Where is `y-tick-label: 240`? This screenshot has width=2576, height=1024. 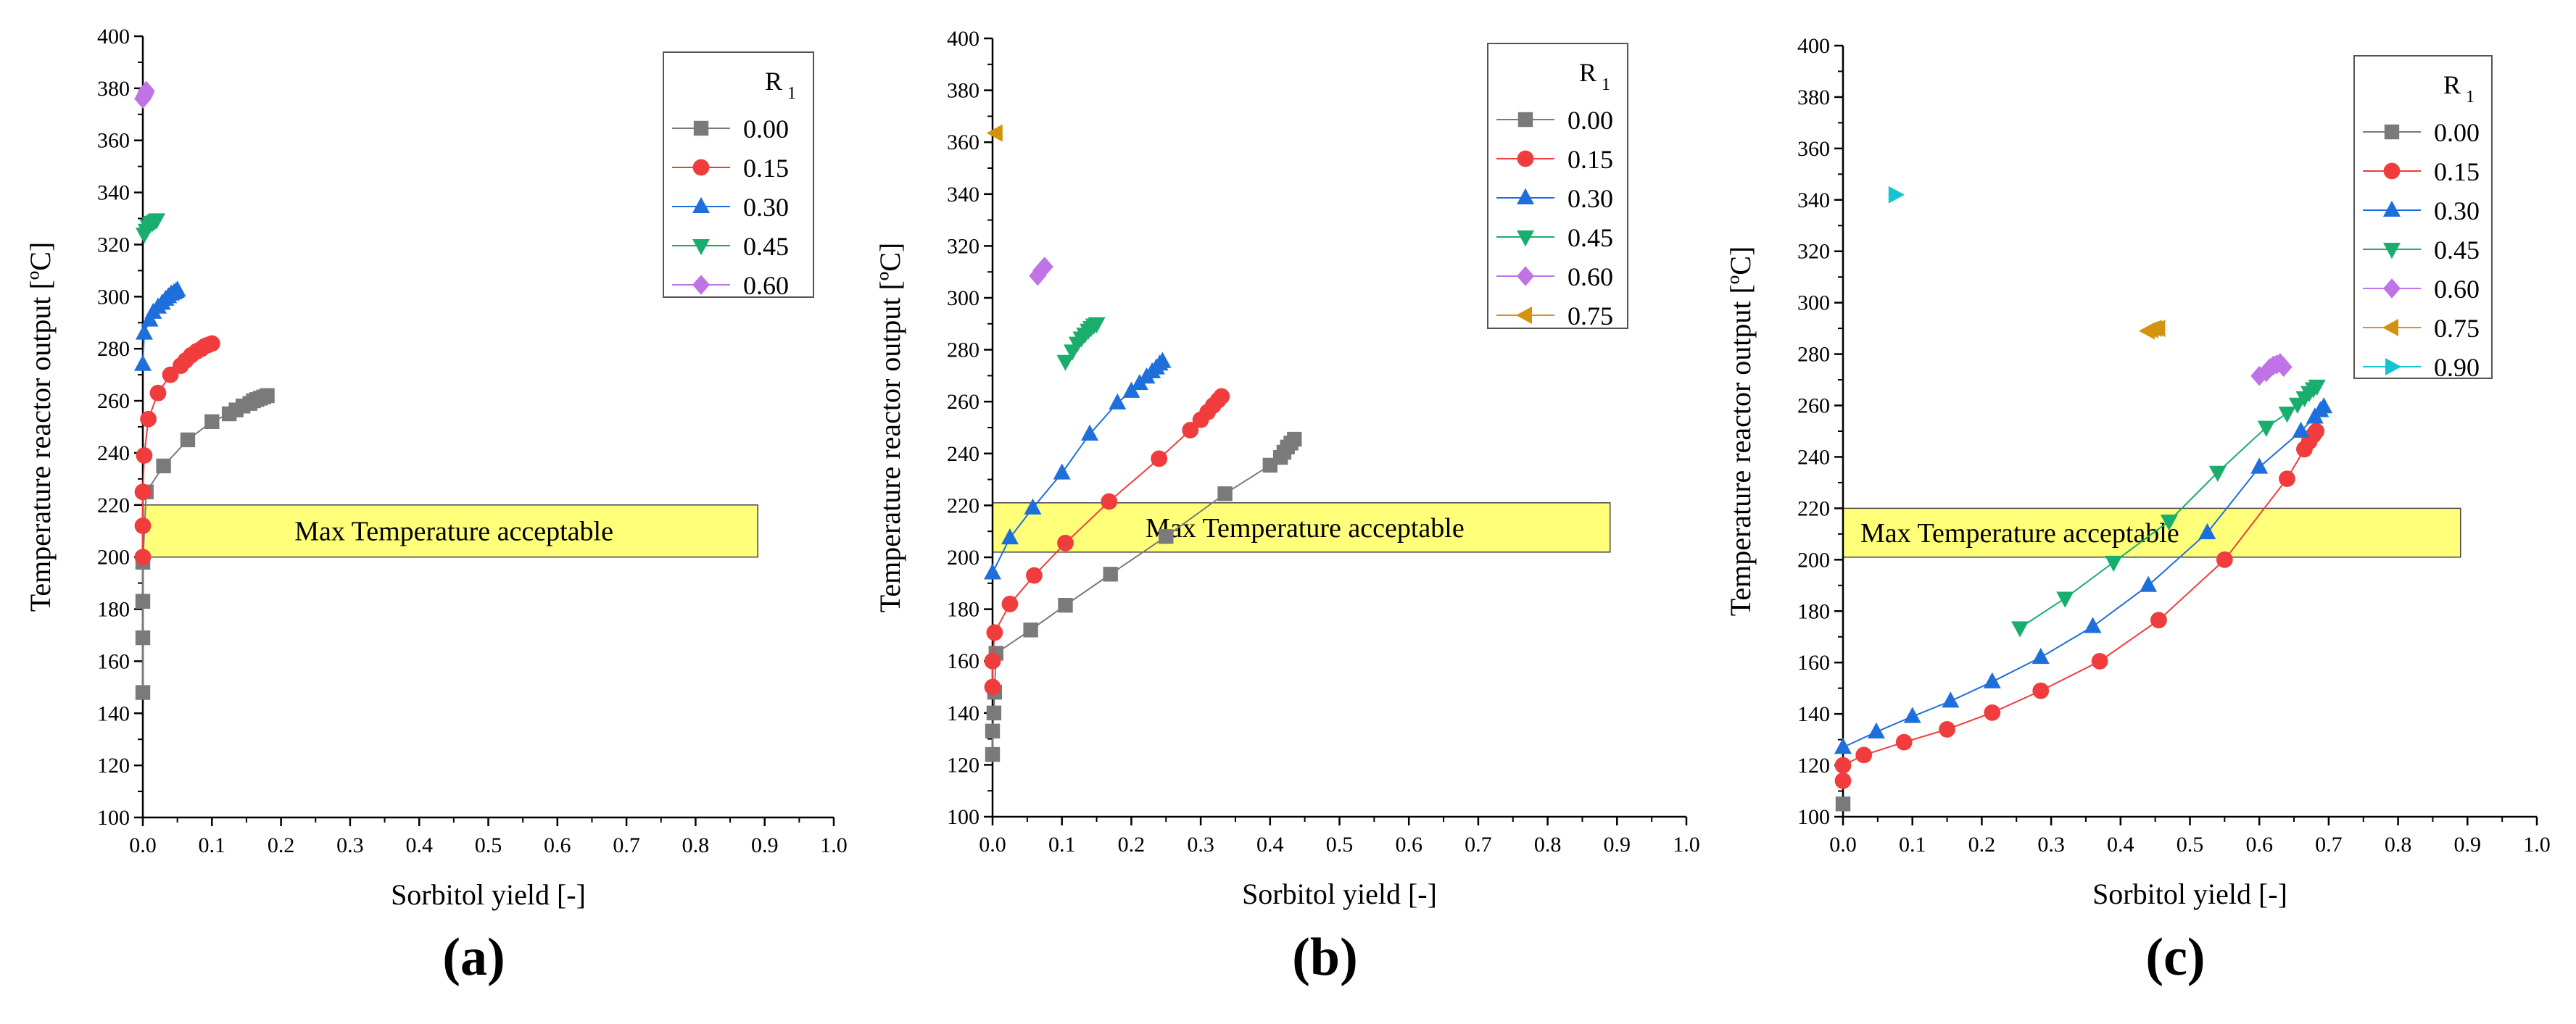 y-tick-label: 240 is located at coordinates (113, 453).